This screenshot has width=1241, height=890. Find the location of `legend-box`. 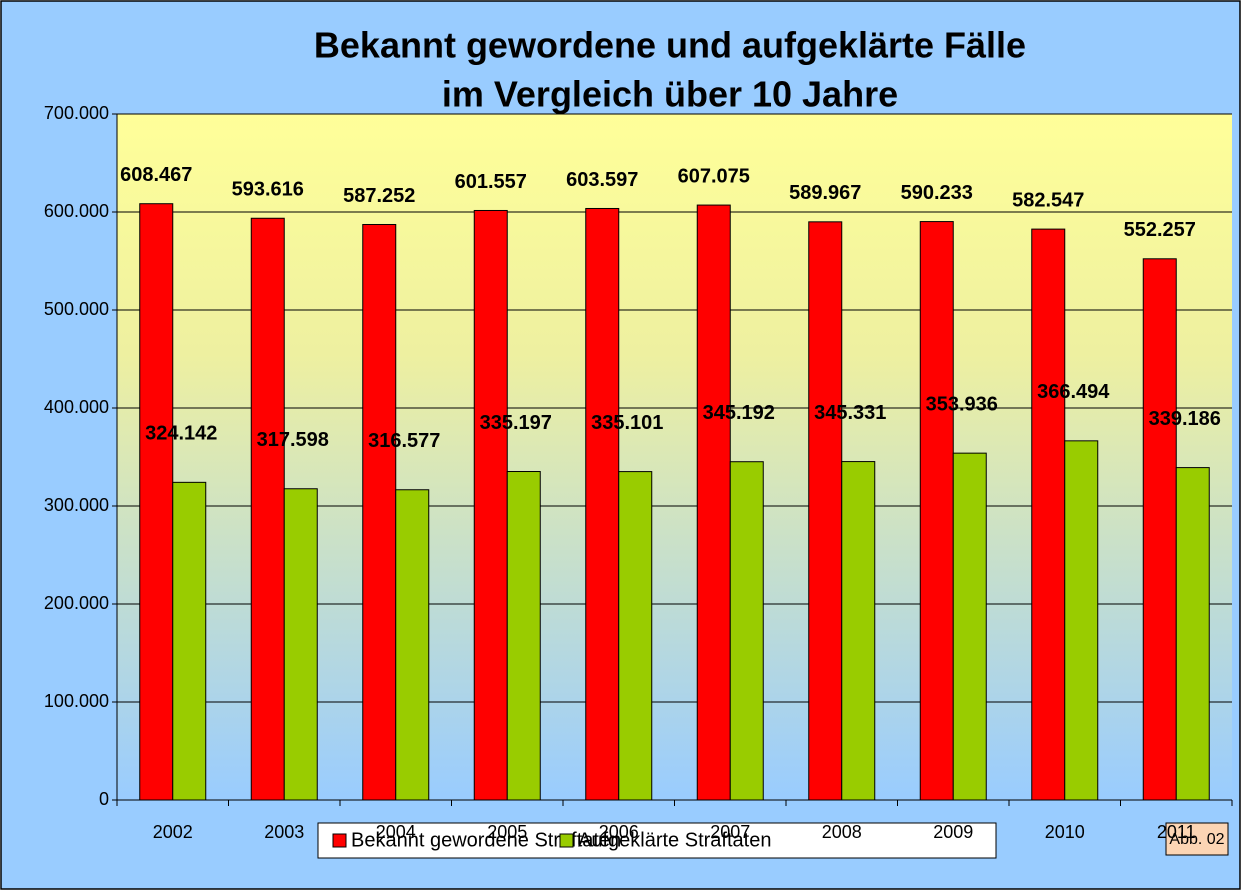

legend-box is located at coordinates (657, 840).